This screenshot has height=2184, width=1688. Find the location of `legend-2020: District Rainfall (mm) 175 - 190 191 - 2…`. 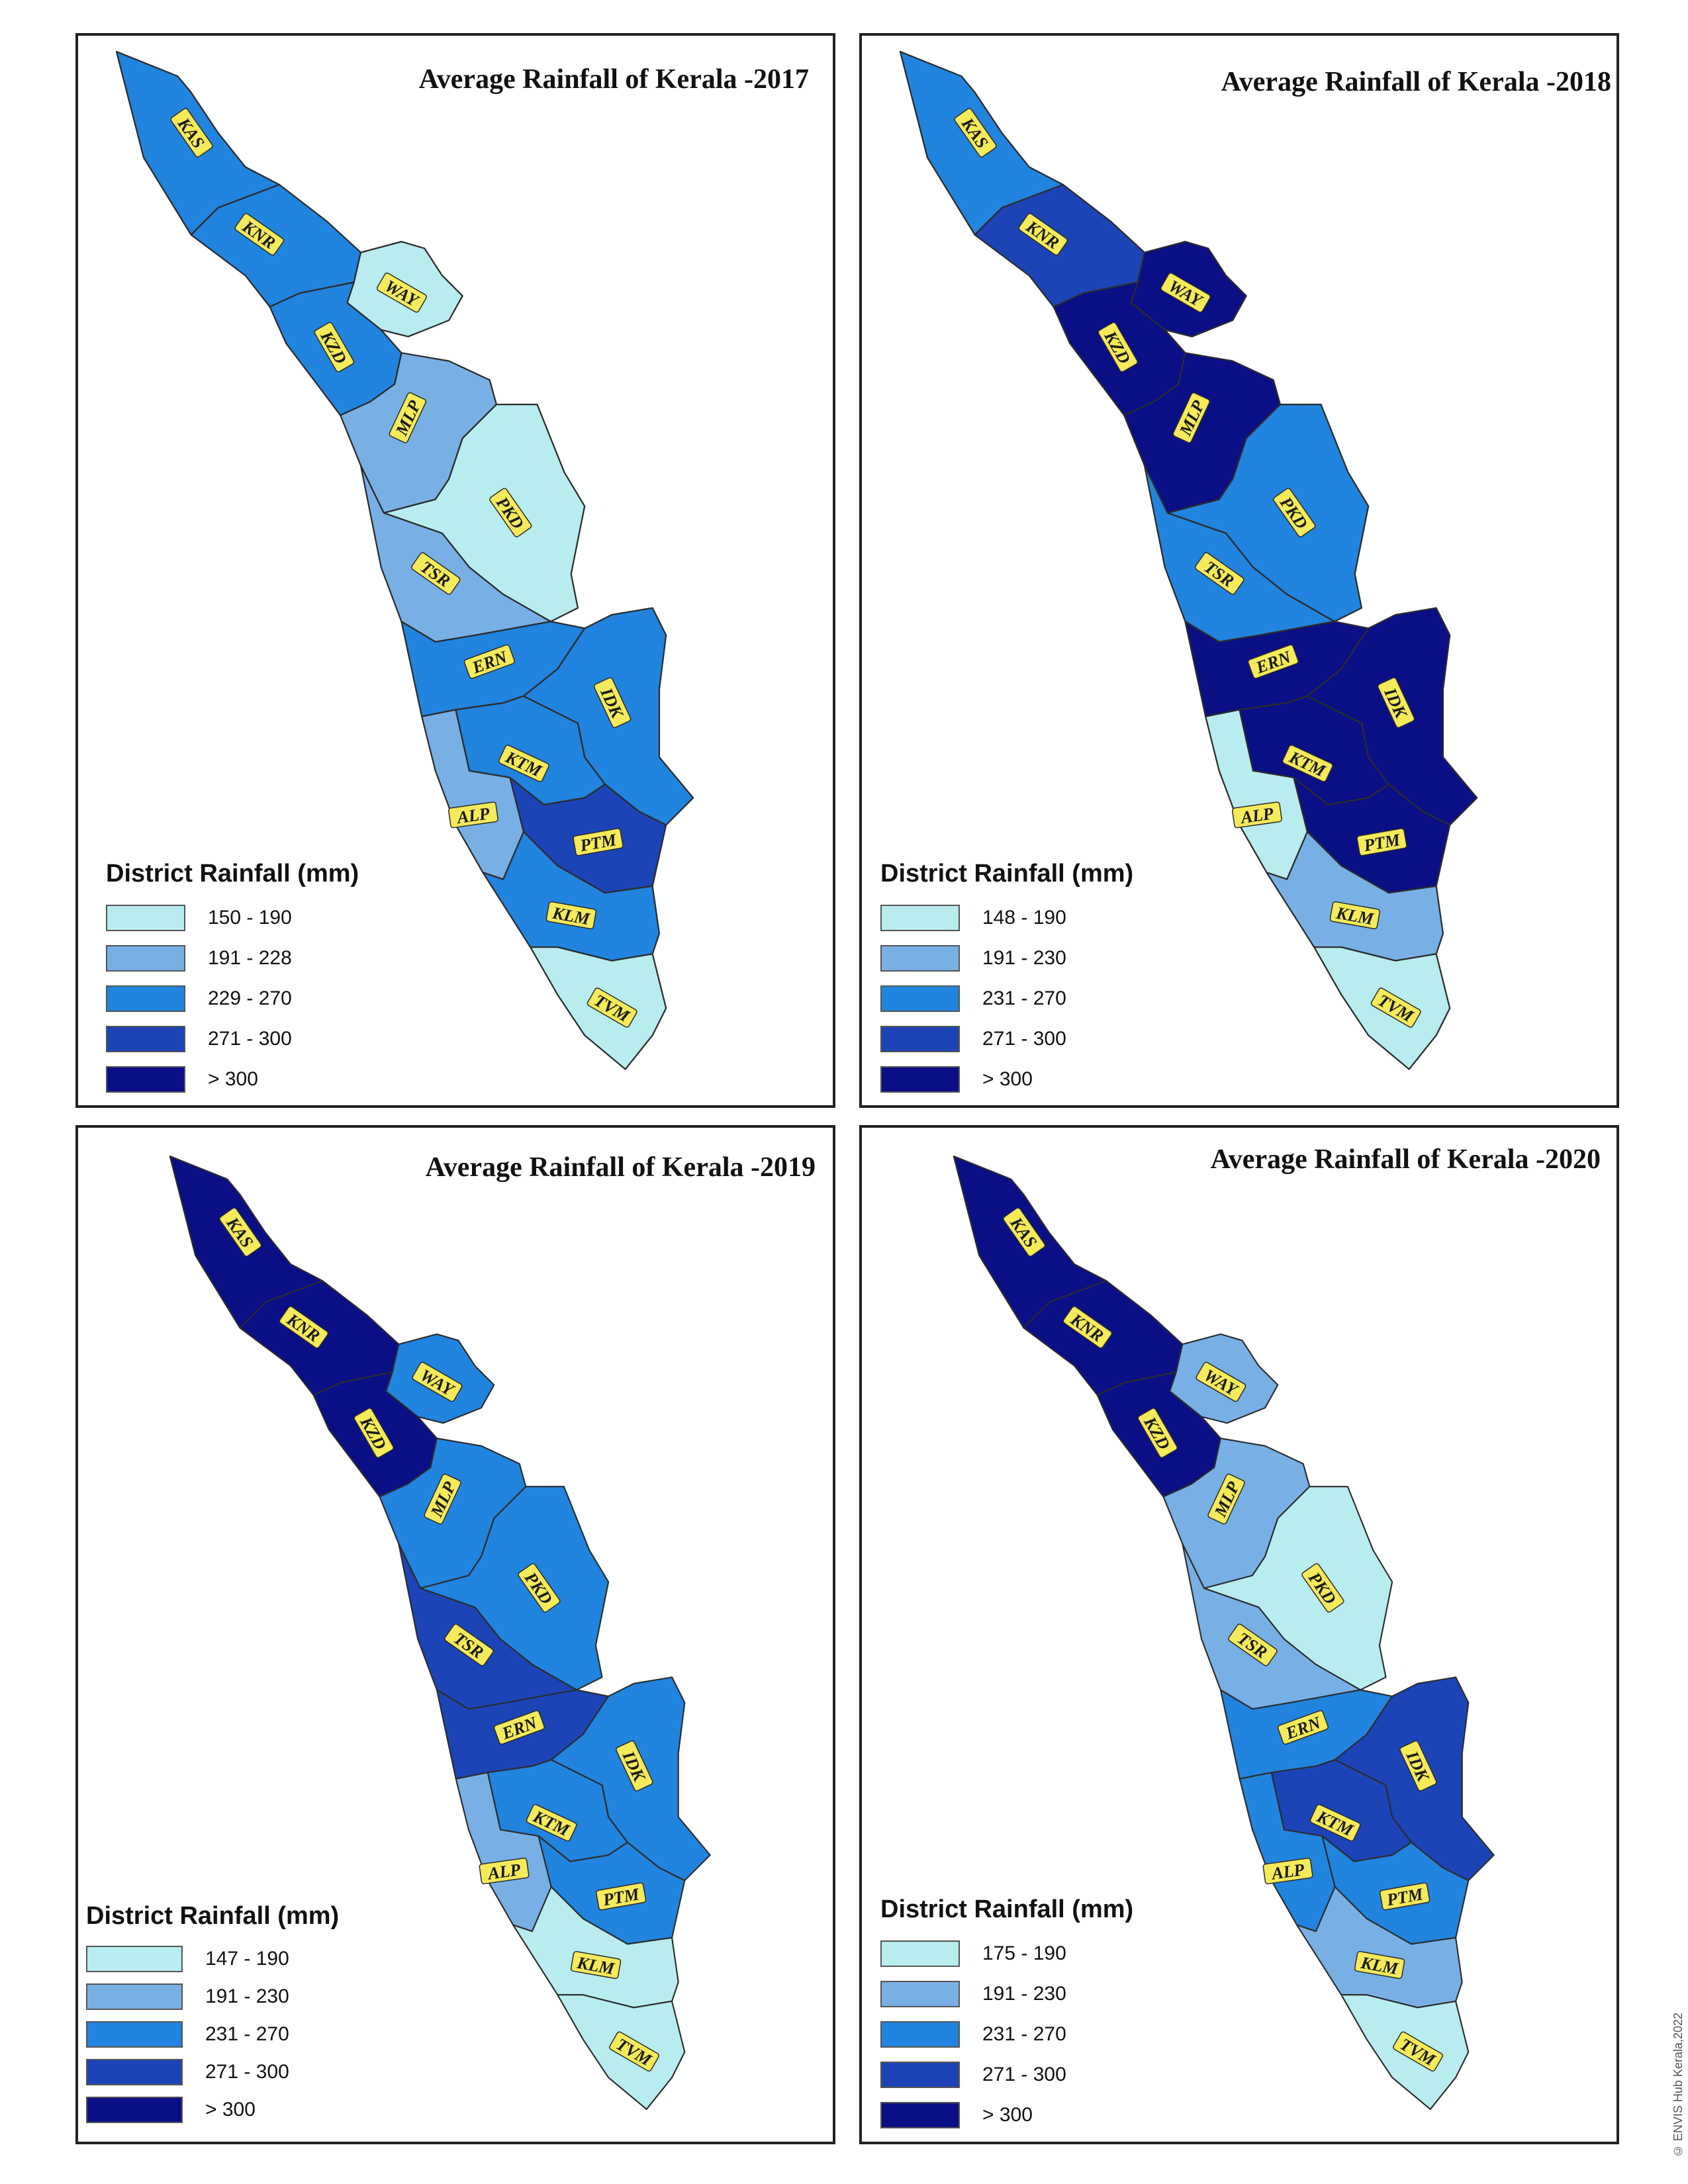

legend-2020: District Rainfall (mm) 175 - 190 191 - 2… is located at coordinates (1006, 2015).